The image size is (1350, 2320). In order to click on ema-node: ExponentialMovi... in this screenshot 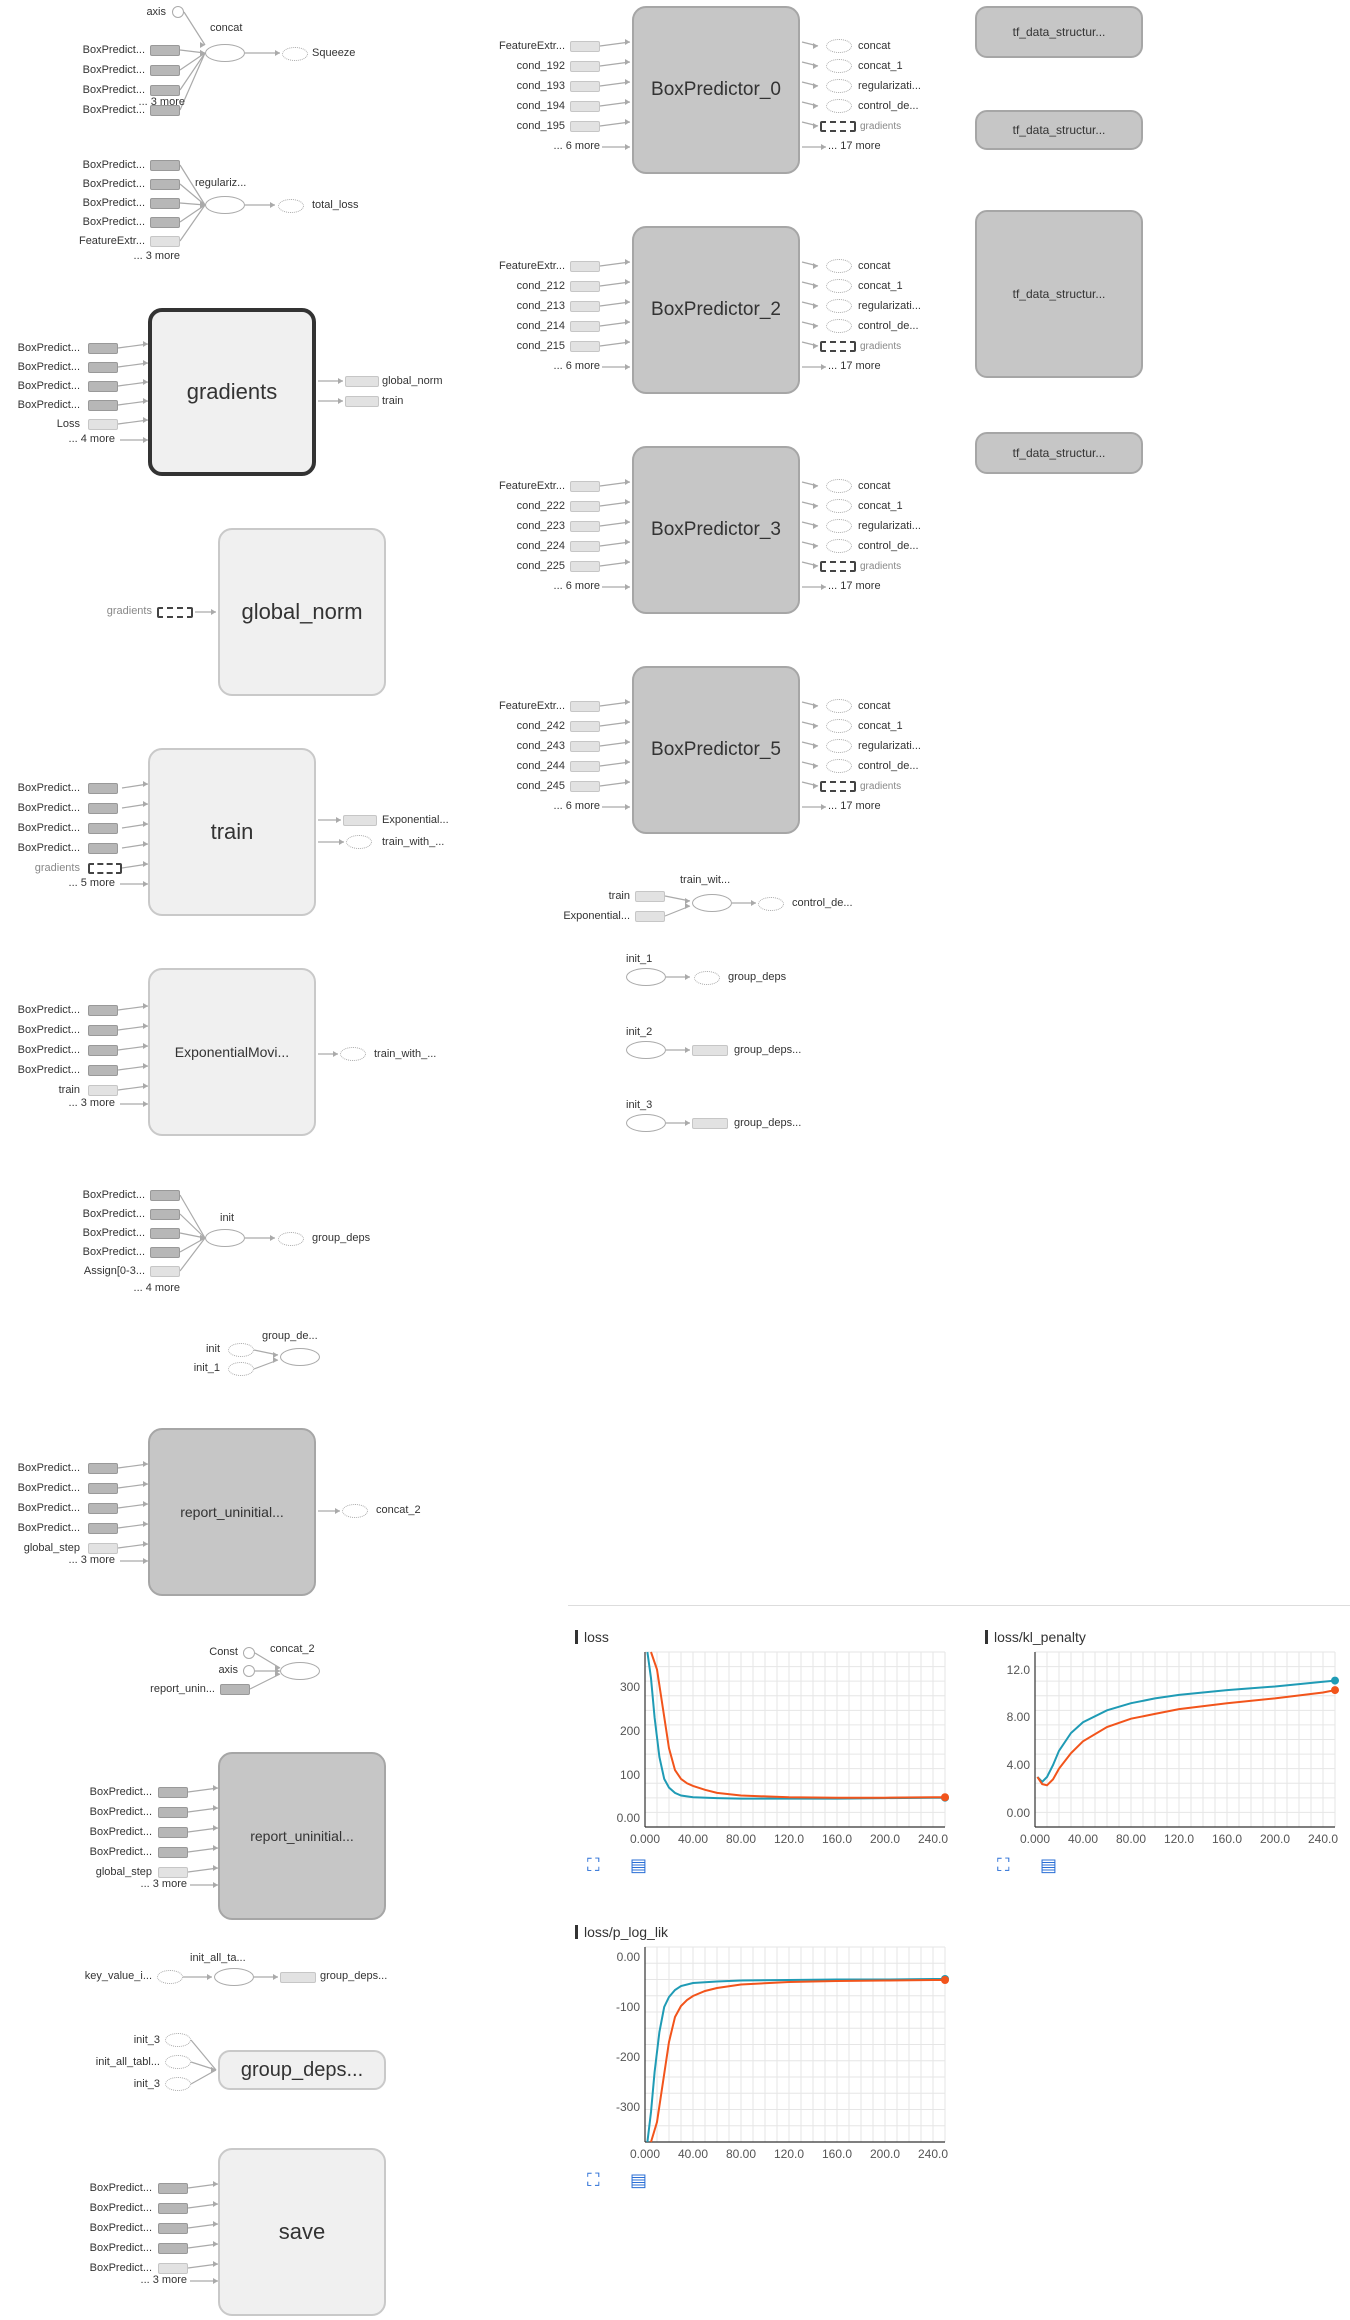, I will do `click(232, 1052)`.